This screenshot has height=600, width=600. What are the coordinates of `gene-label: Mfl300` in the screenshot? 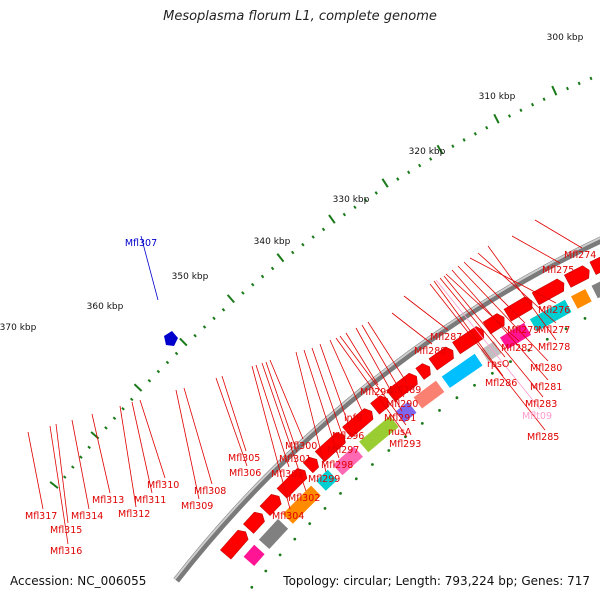 It's located at (301, 446).